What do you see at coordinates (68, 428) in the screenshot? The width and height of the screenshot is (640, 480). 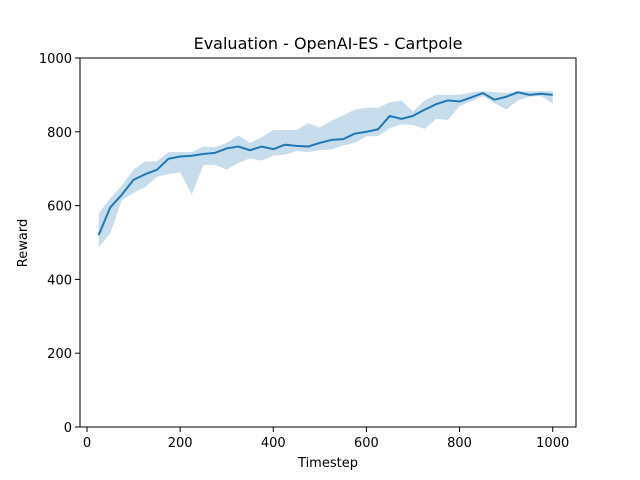 I see `y-tick-label: 0` at bounding box center [68, 428].